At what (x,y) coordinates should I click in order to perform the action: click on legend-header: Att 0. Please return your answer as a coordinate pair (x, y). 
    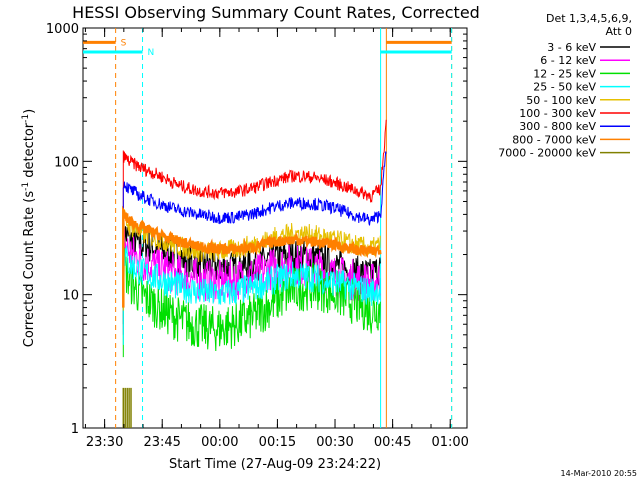
    Looking at the image, I should click on (619, 31).